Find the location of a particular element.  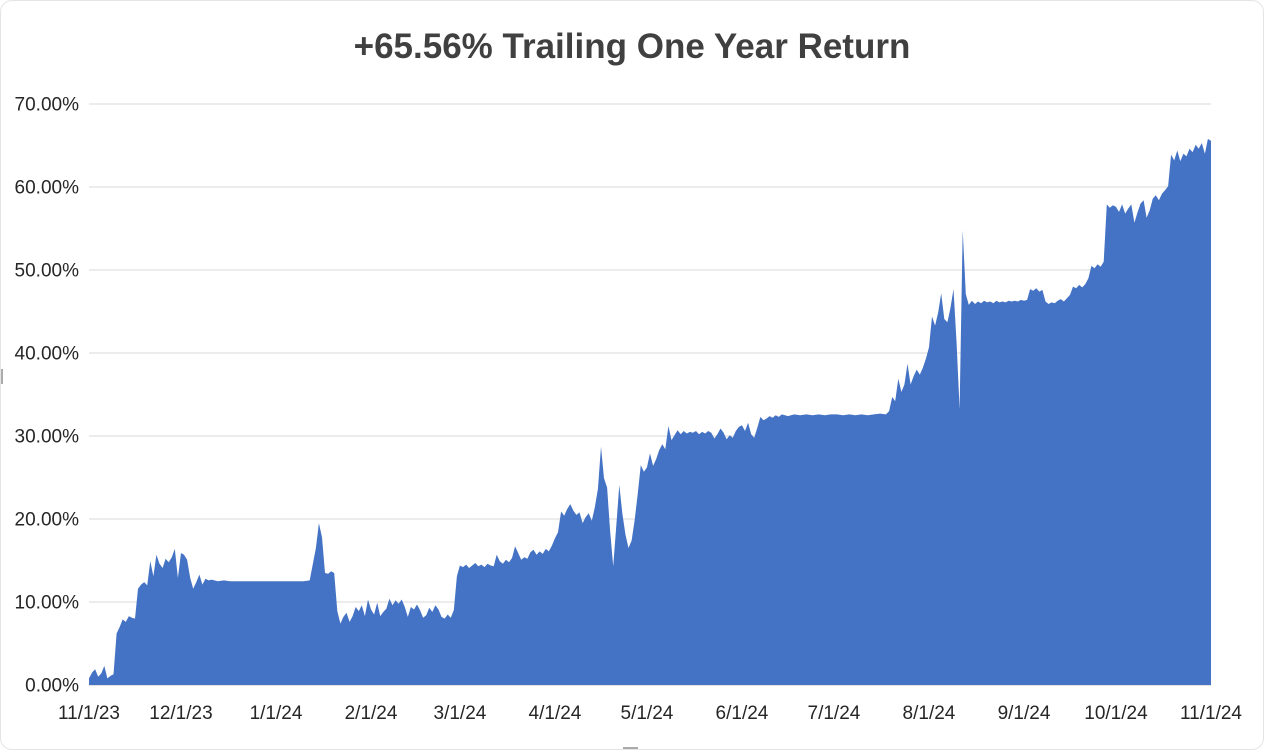

x-axis-label: 11/1/24 is located at coordinates (1211, 713).